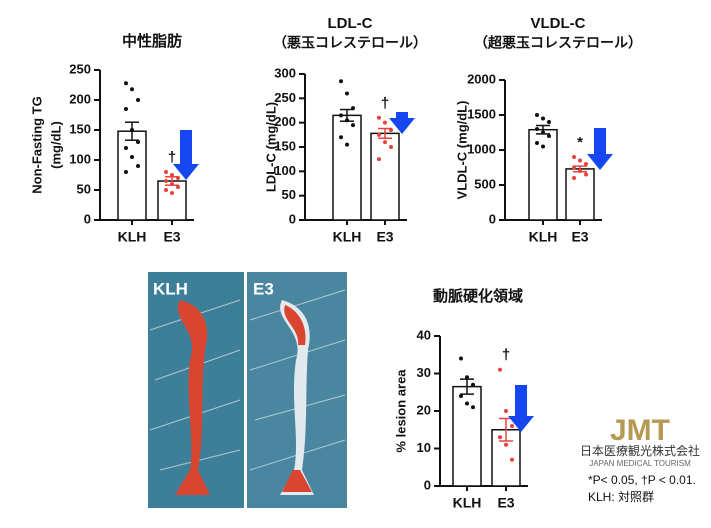 The image size is (711, 528). What do you see at coordinates (481, 78) in the screenshot?
I see `y-tick-label: 2000` at bounding box center [481, 78].